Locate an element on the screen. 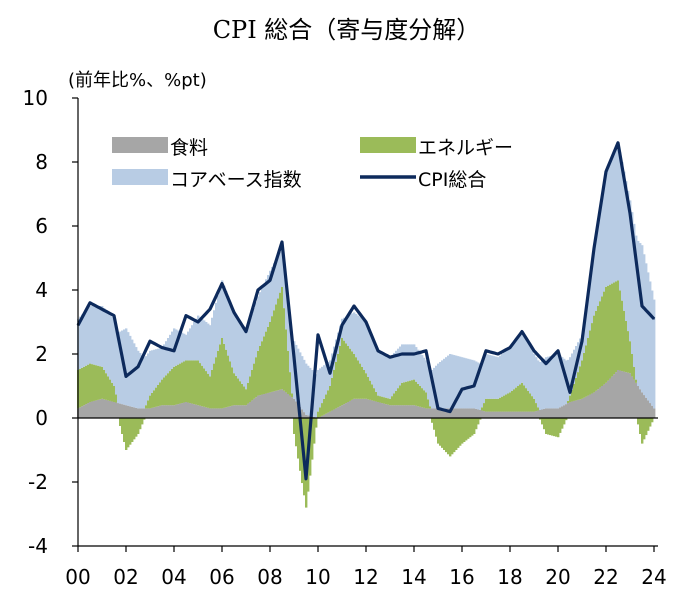  legend-swatch is located at coordinates (140, 177).